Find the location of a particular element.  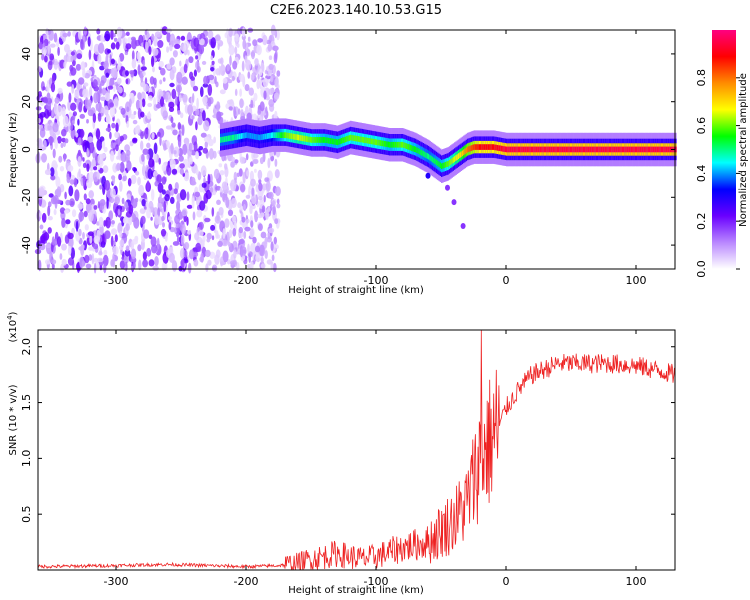

x-tick-label: -200 is located at coordinates (246, 581).